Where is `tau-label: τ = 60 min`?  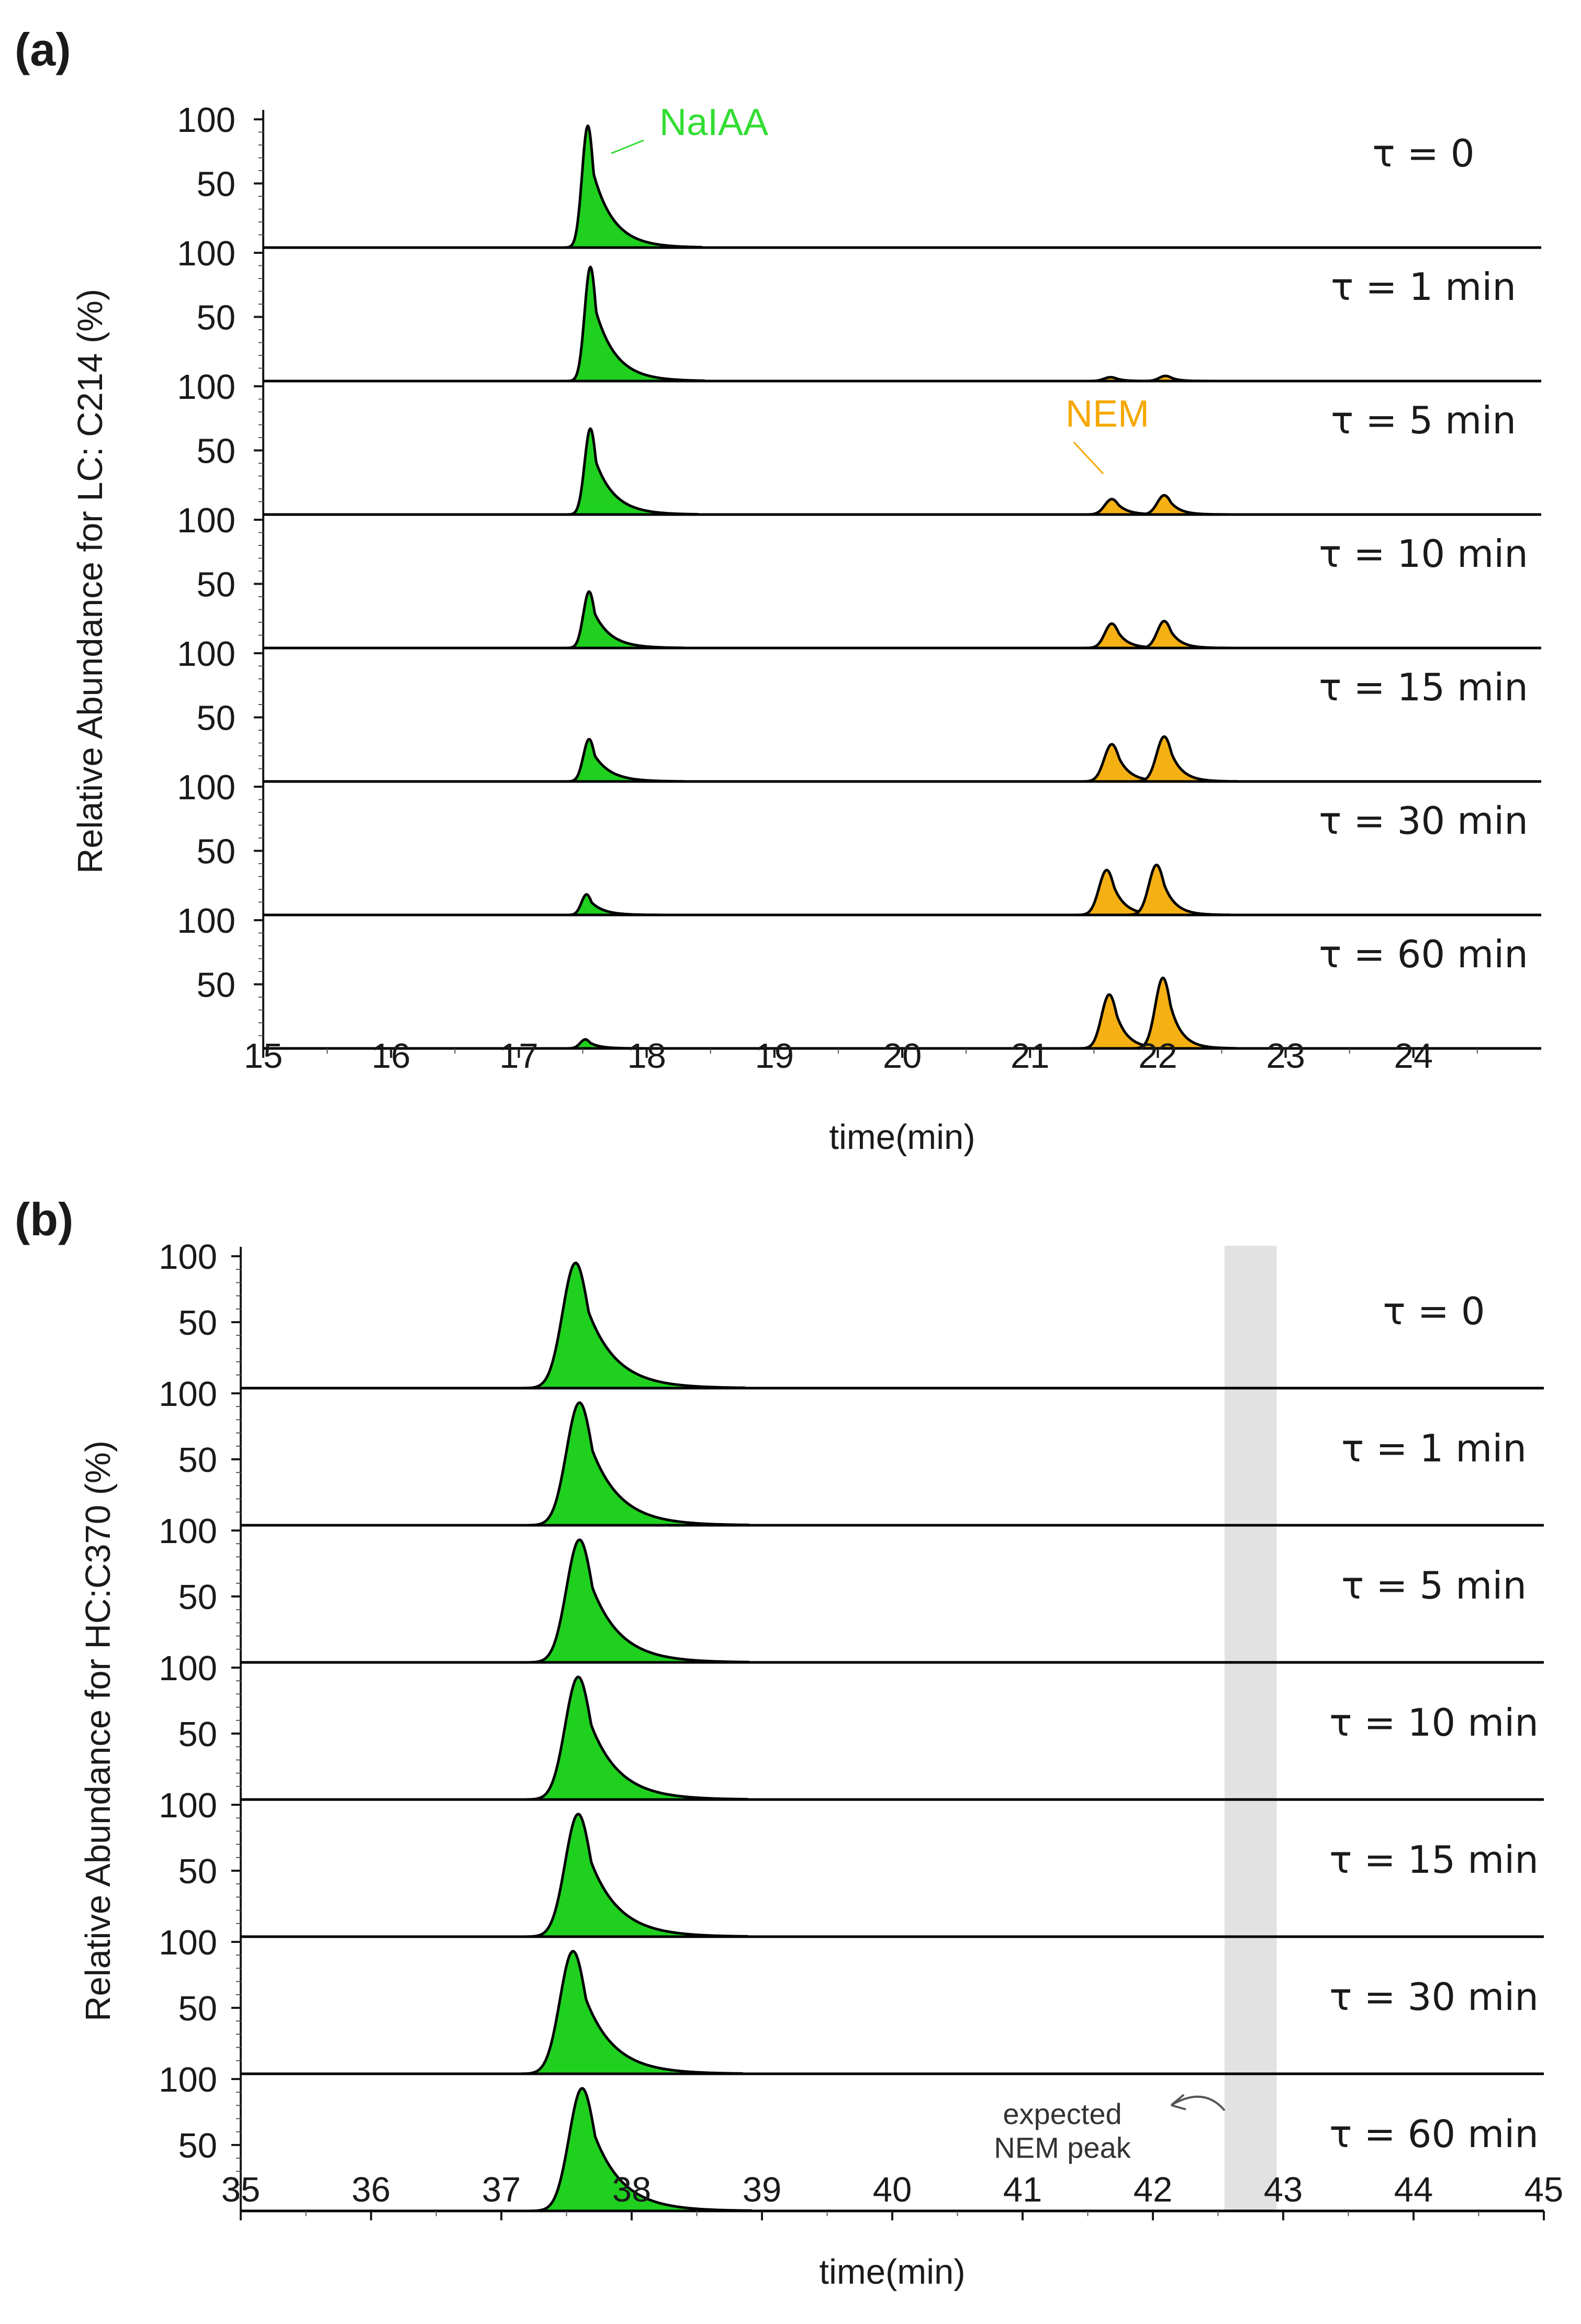 tau-label: τ = 60 min is located at coordinates (1434, 2134).